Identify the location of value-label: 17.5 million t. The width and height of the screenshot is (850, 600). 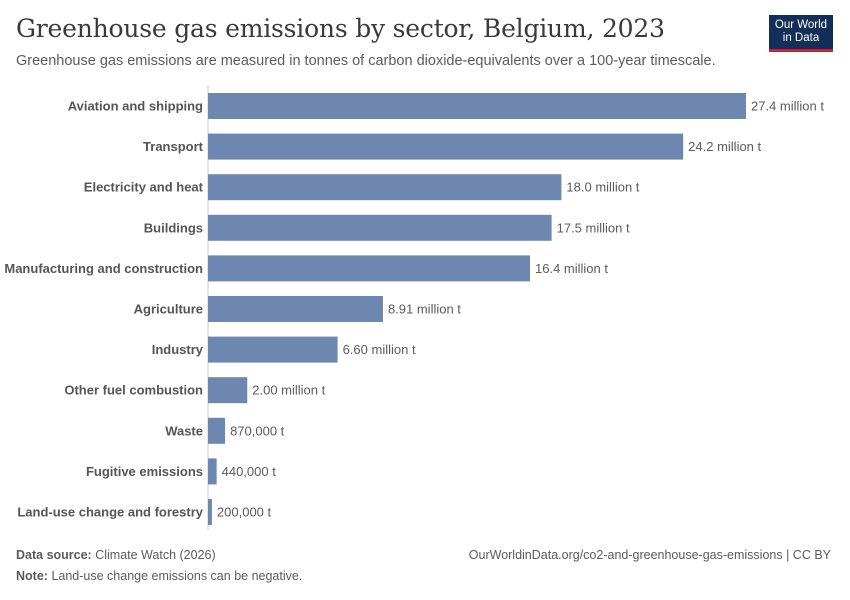
(593, 227).